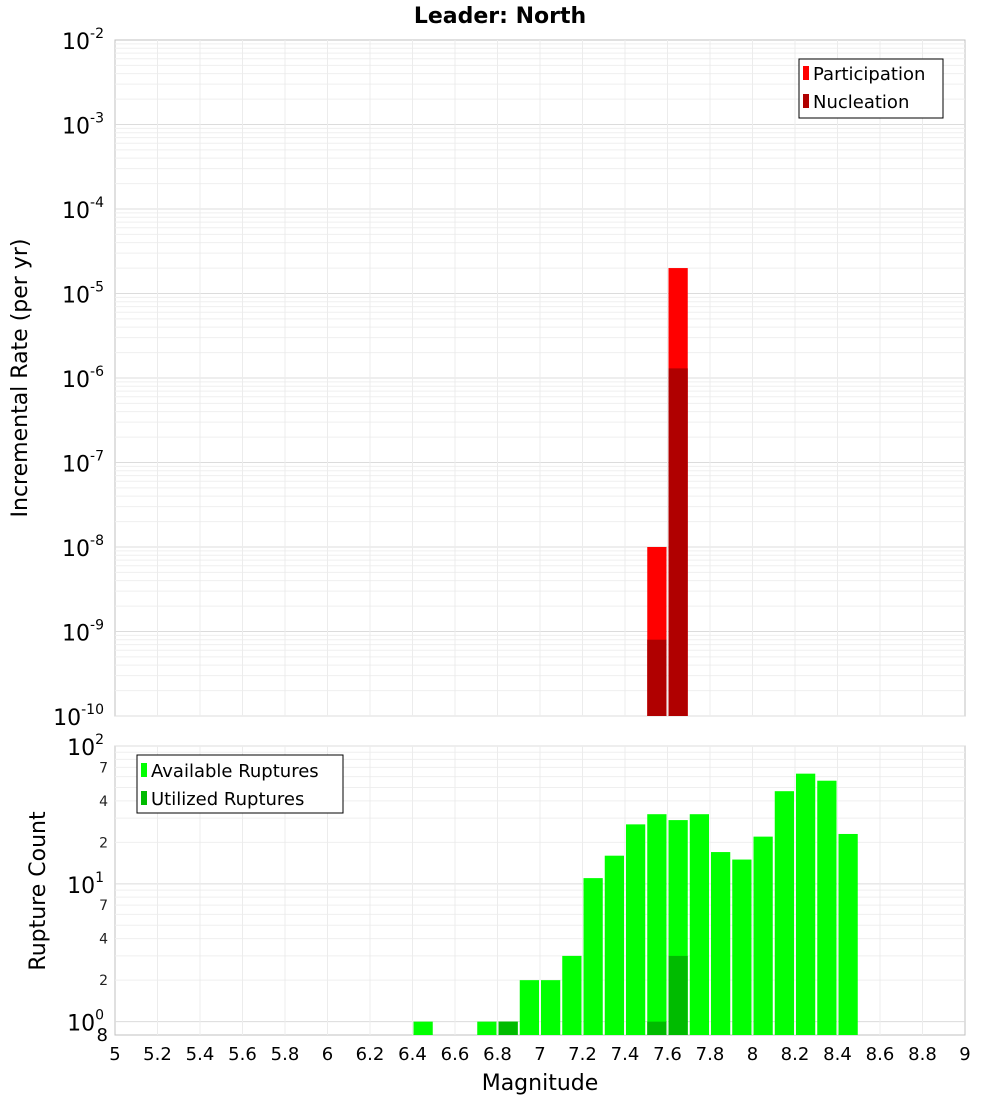  I want to click on top-y-tick-label: 10⁻⁵, so click(83, 294).